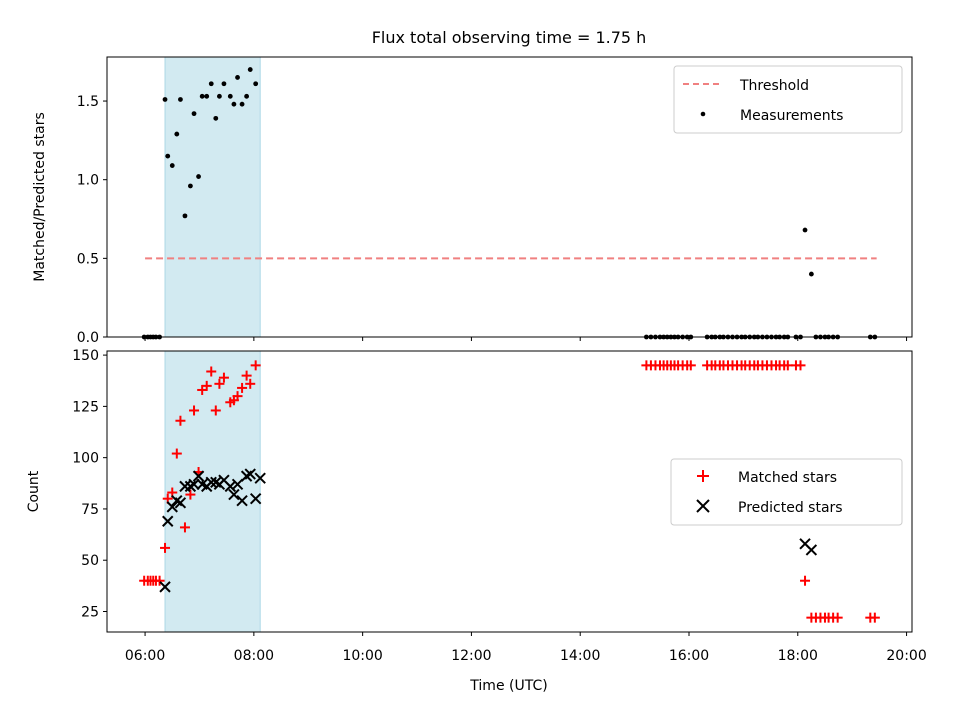 The height and width of the screenshot is (720, 960). I want to click on legend-measurements-swatch, so click(703, 114).